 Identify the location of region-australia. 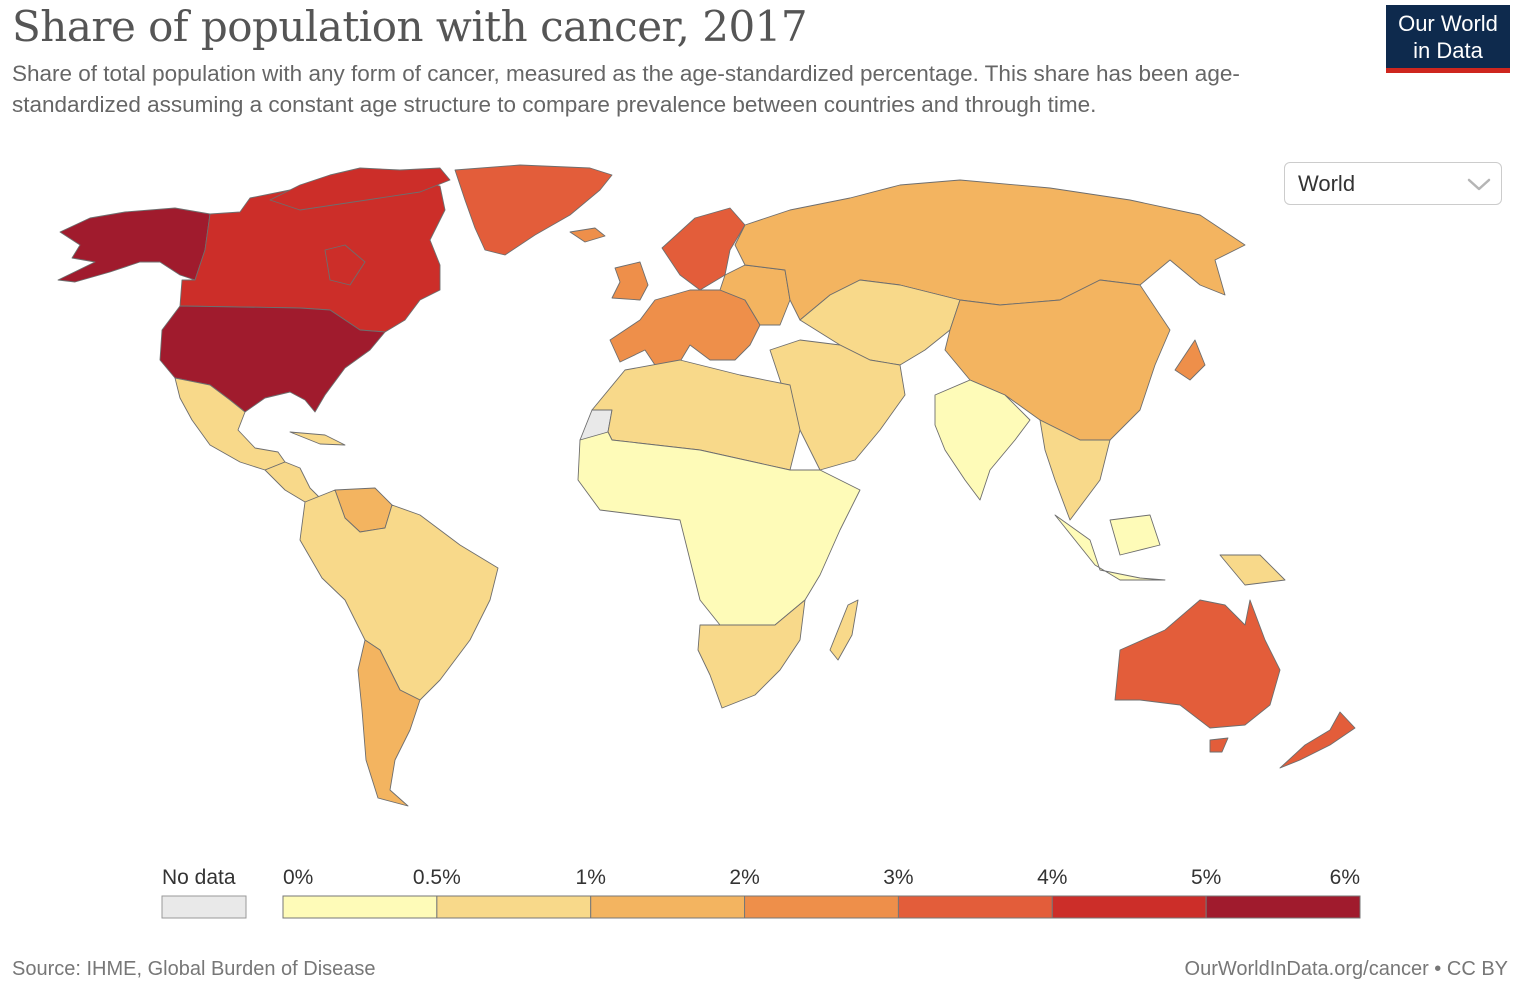
(1197, 664).